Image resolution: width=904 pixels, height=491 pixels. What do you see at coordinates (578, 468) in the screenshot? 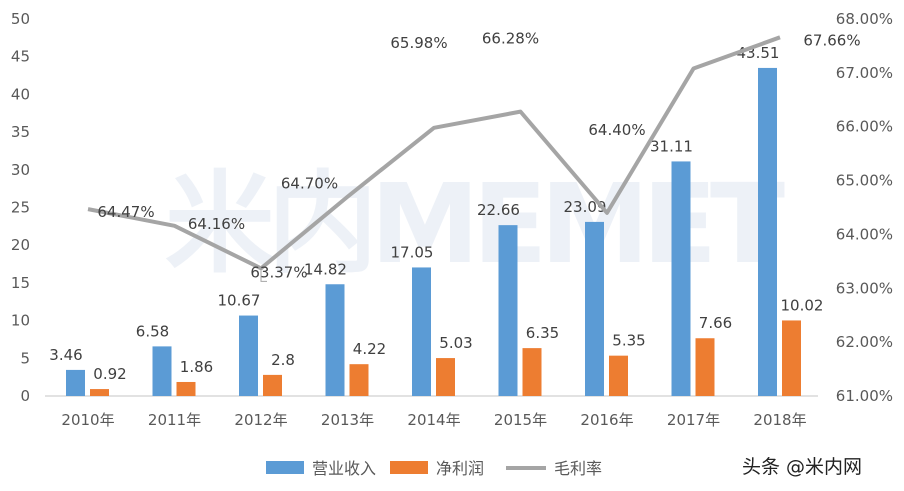
I see `legend-label: 毛利率` at bounding box center [578, 468].